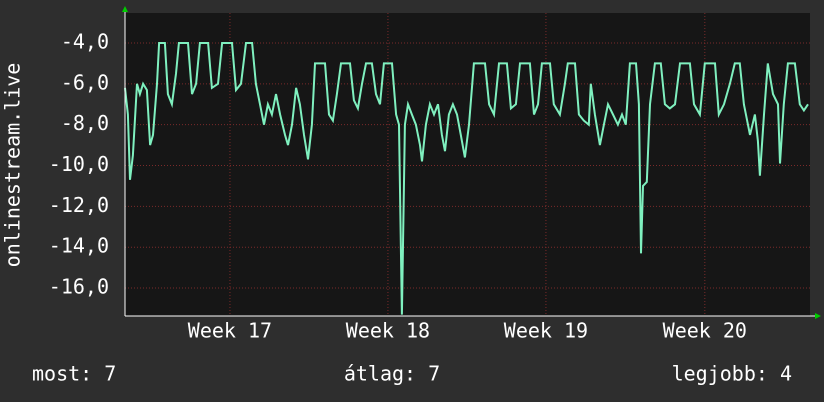 The image size is (824, 402). Describe the element at coordinates (546, 331) in the screenshot. I see `x-tick-label: Week 19` at that location.